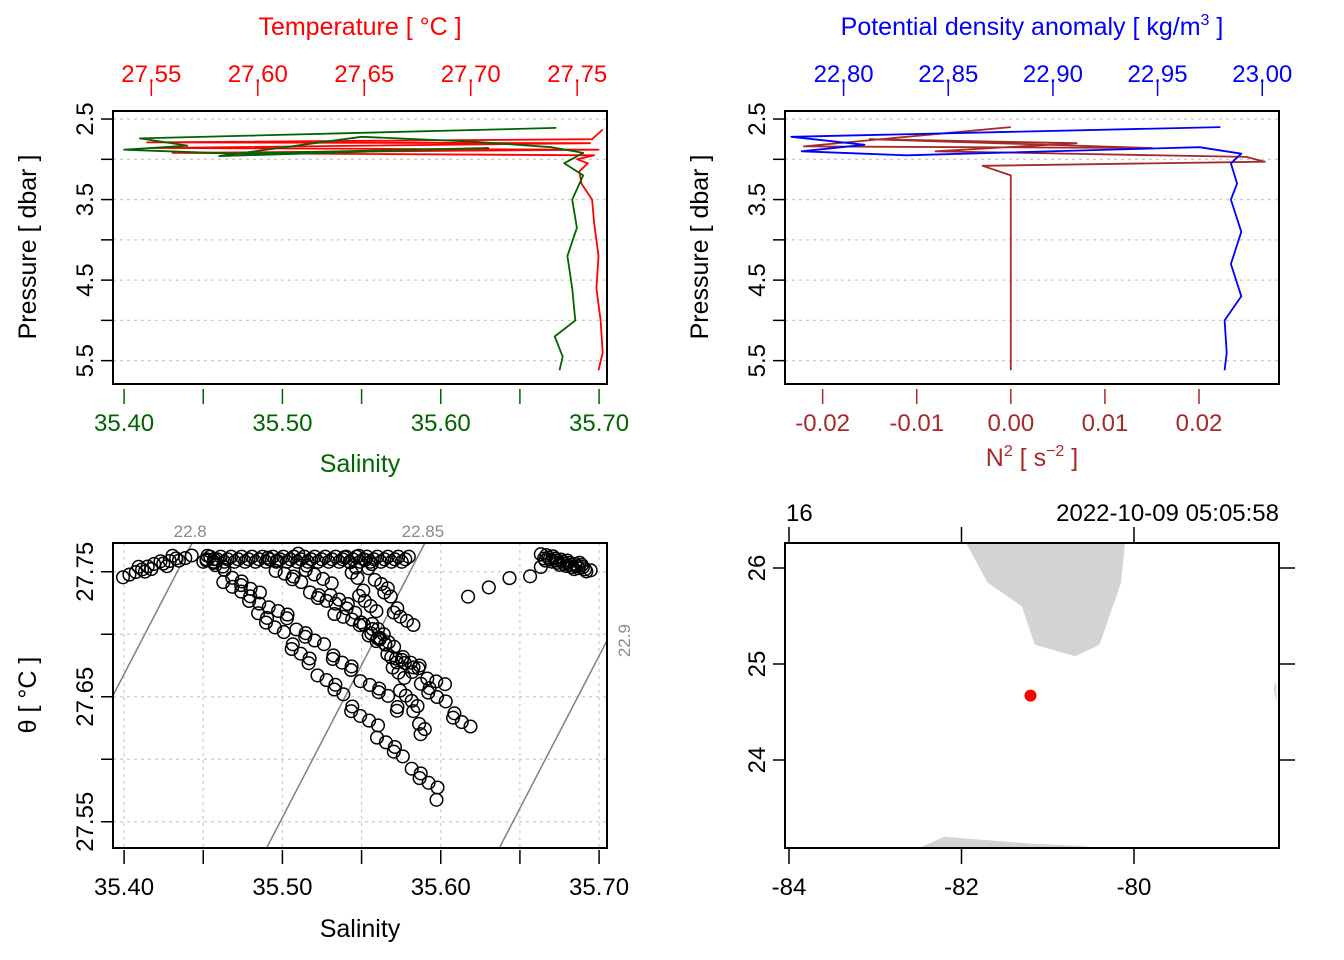 The width and height of the screenshot is (1344, 960). What do you see at coordinates (441, 887) in the screenshot?
I see `x-tick-label: 35.60` at bounding box center [441, 887].